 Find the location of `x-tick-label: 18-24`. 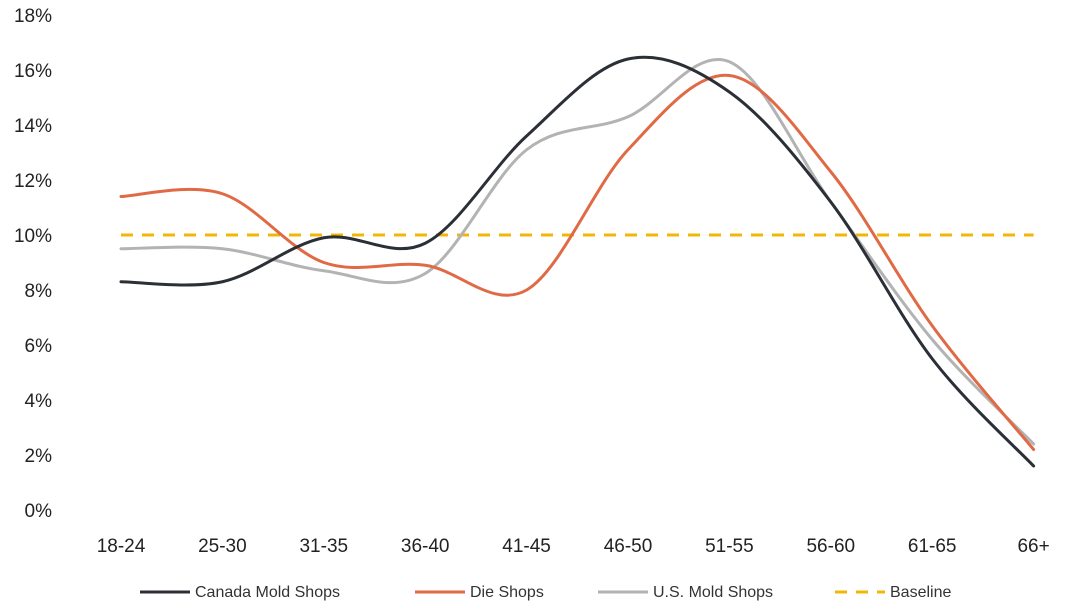

x-tick-label: 18-24 is located at coordinates (121, 546).